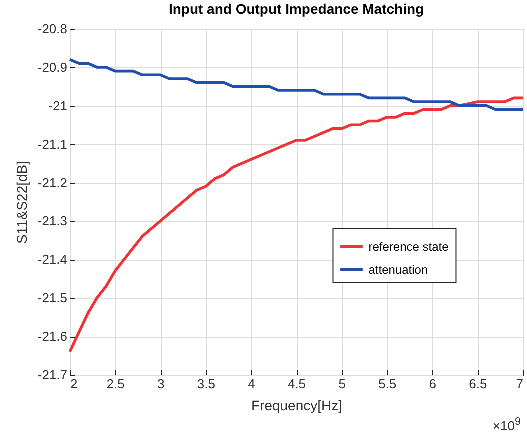 This screenshot has height=437, width=527. What do you see at coordinates (74, 384) in the screenshot?
I see `x-tick-label: 2` at bounding box center [74, 384].